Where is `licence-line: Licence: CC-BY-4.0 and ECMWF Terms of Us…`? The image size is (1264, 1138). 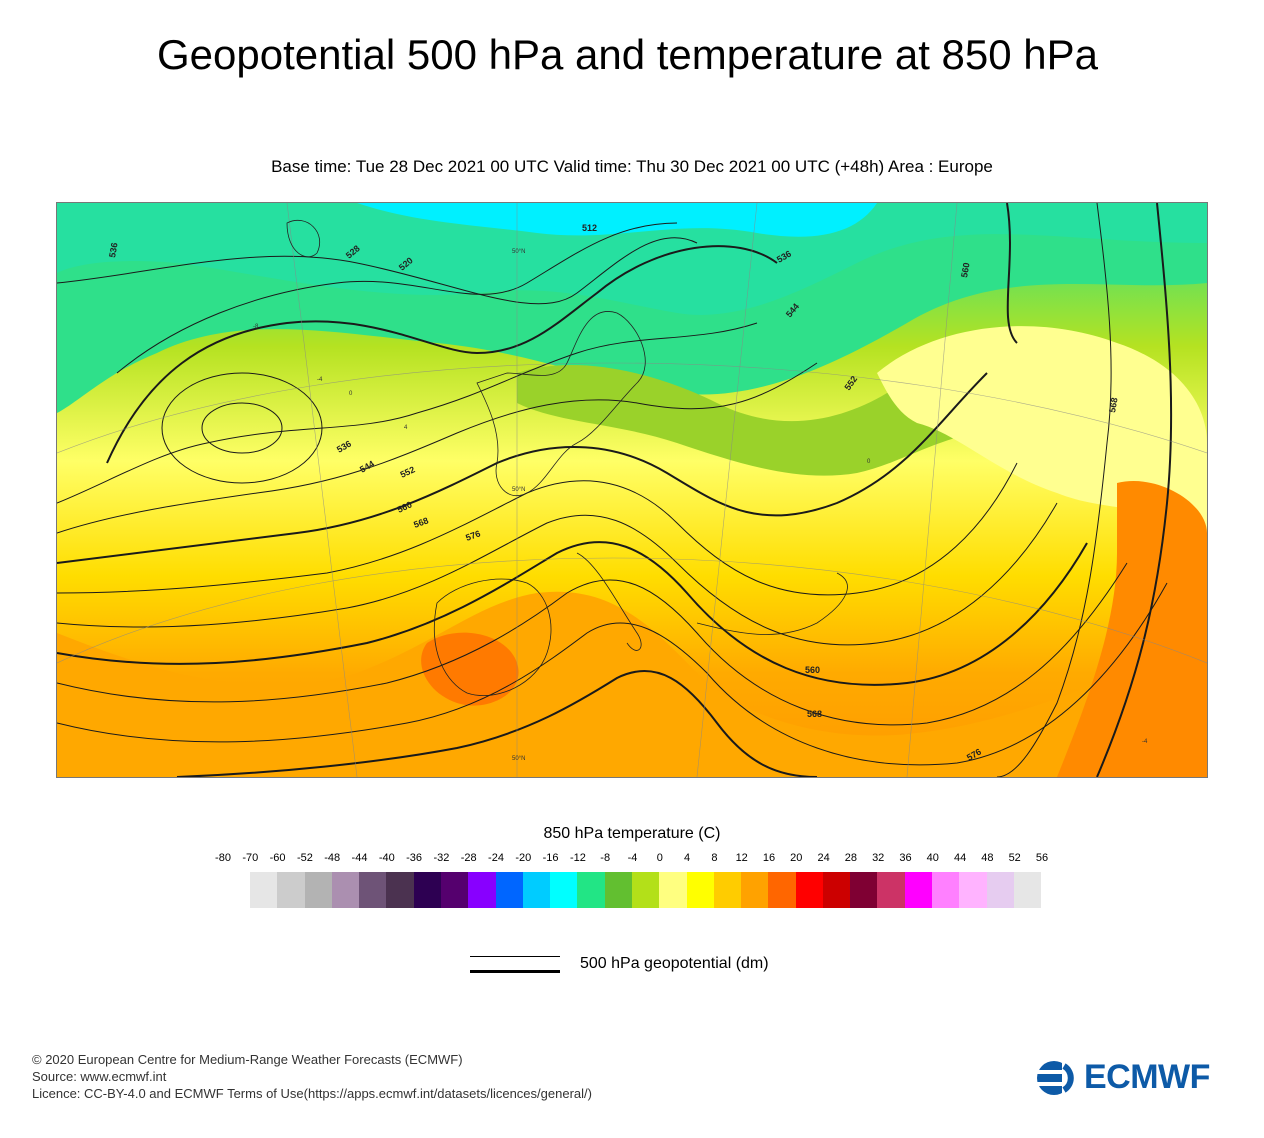 licence-line: Licence: CC-BY-4.0 and ECMWF Terms of Us… is located at coordinates (312, 1093).